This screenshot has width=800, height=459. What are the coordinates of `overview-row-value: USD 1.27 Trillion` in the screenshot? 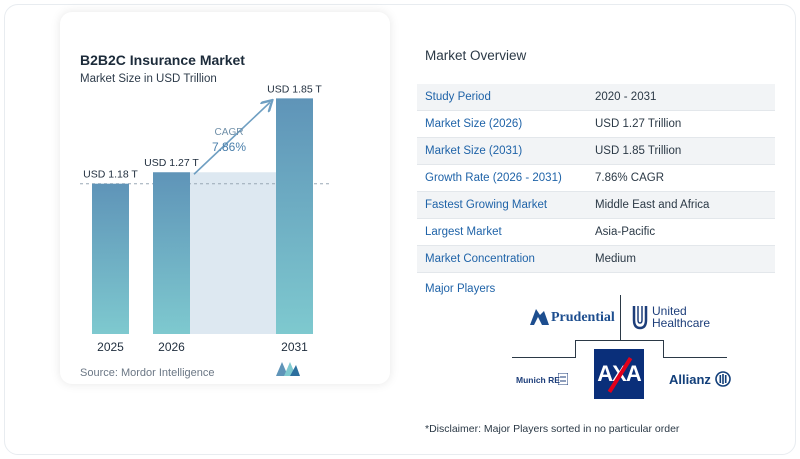 It's located at (638, 124).